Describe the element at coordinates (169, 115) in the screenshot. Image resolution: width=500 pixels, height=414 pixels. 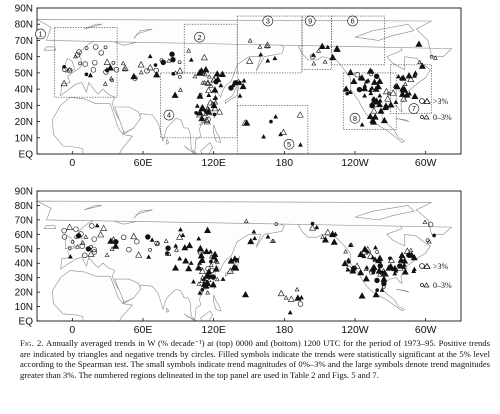
I see `region-number: 4` at that location.